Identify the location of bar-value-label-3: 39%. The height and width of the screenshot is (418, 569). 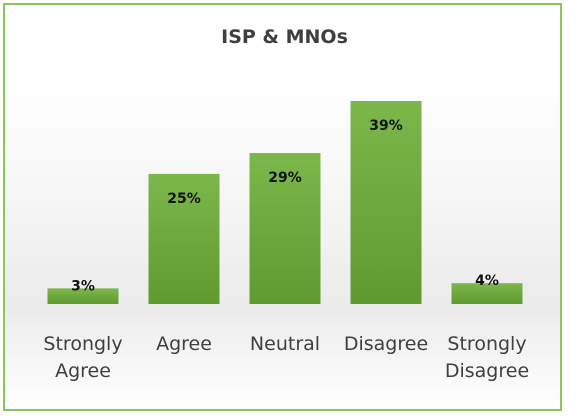
(386, 126).